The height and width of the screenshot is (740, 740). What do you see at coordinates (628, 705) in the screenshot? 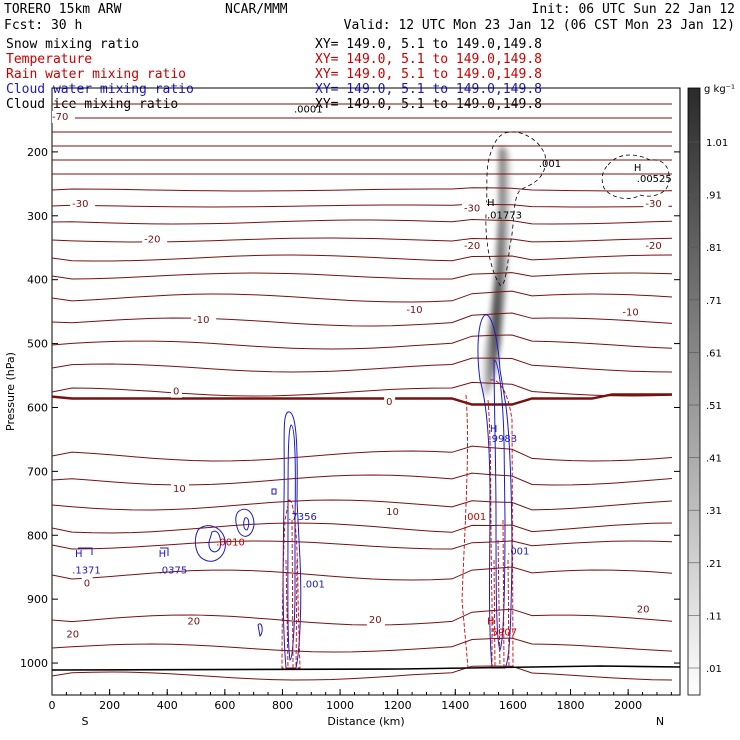
I see `x-tick-label: 2000` at bounding box center [628, 705].